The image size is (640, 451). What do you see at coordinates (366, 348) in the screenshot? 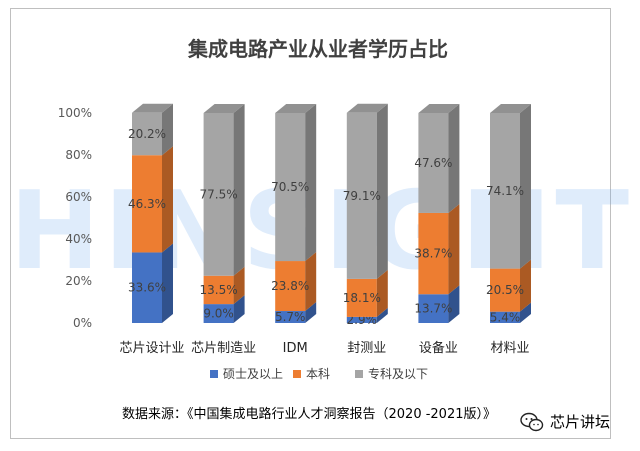
I see `category-label: 封测业` at bounding box center [366, 348].